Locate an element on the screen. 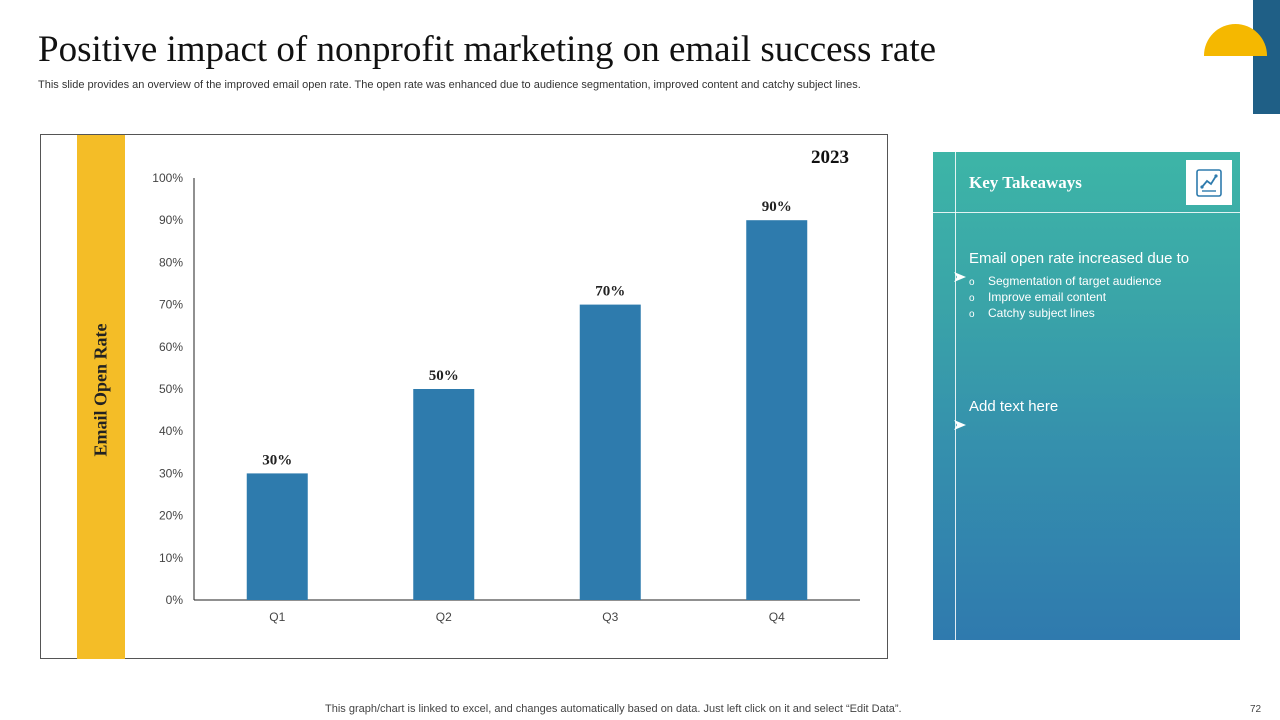 This screenshot has height=720, width=1280. panel-horizontal-divider is located at coordinates (1086, 212).